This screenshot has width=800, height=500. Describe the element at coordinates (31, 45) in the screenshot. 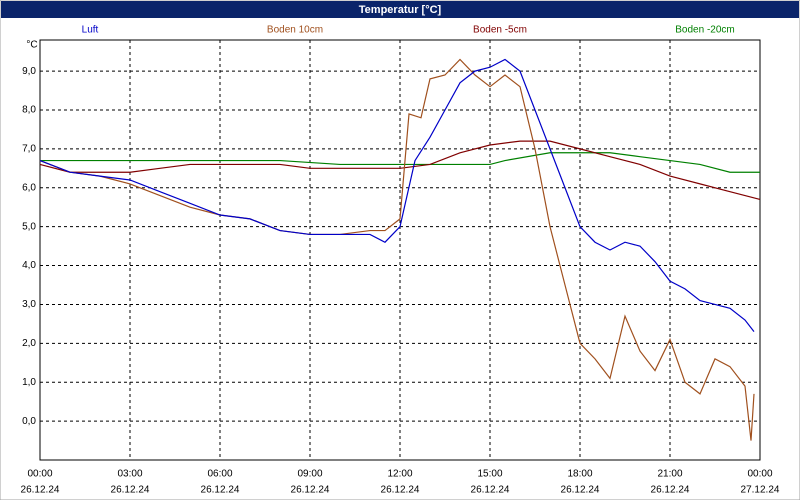

I see `y-axis-label: °C` at that location.